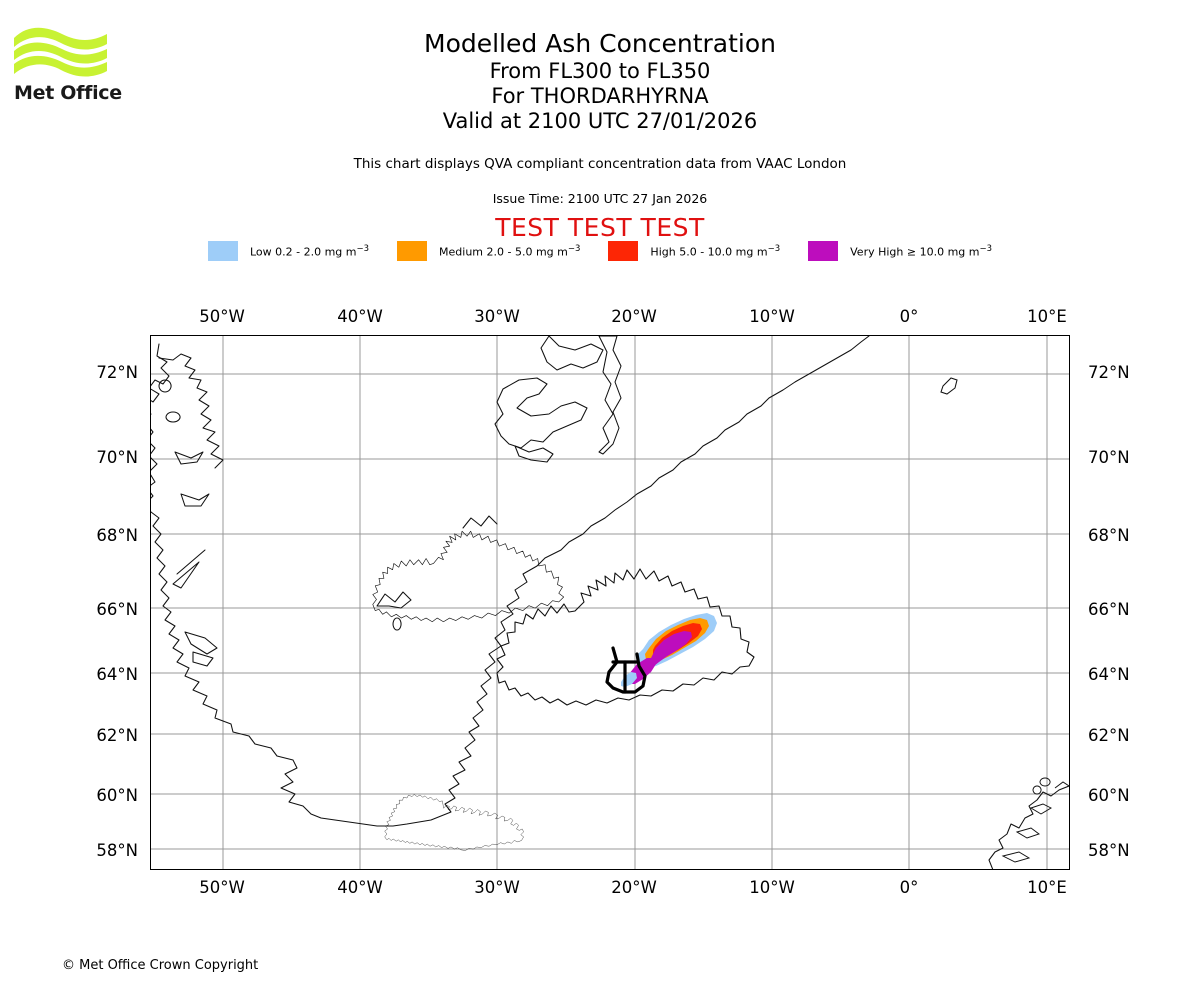 The height and width of the screenshot is (1000, 1200). I want to click on lat-tick-left-64N: 64°N, so click(117, 674).